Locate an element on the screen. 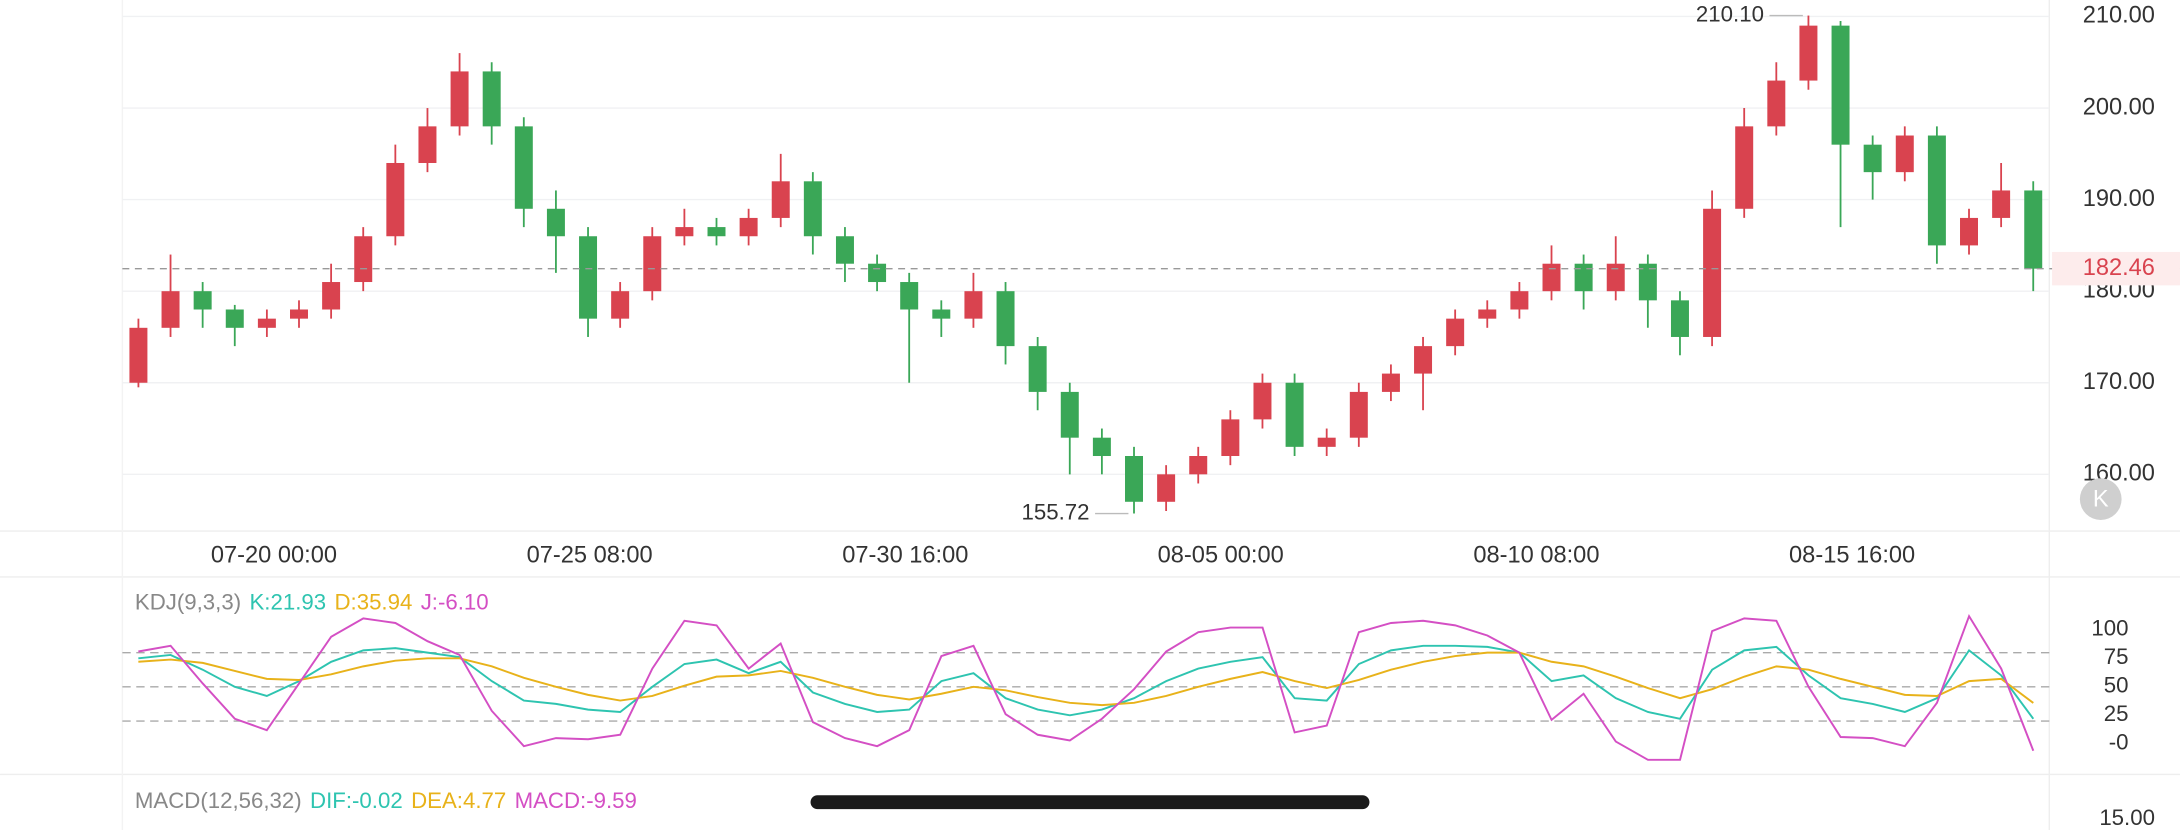 This screenshot has width=2180, height=830. y-tick-label: 100 is located at coordinates (2109, 628).